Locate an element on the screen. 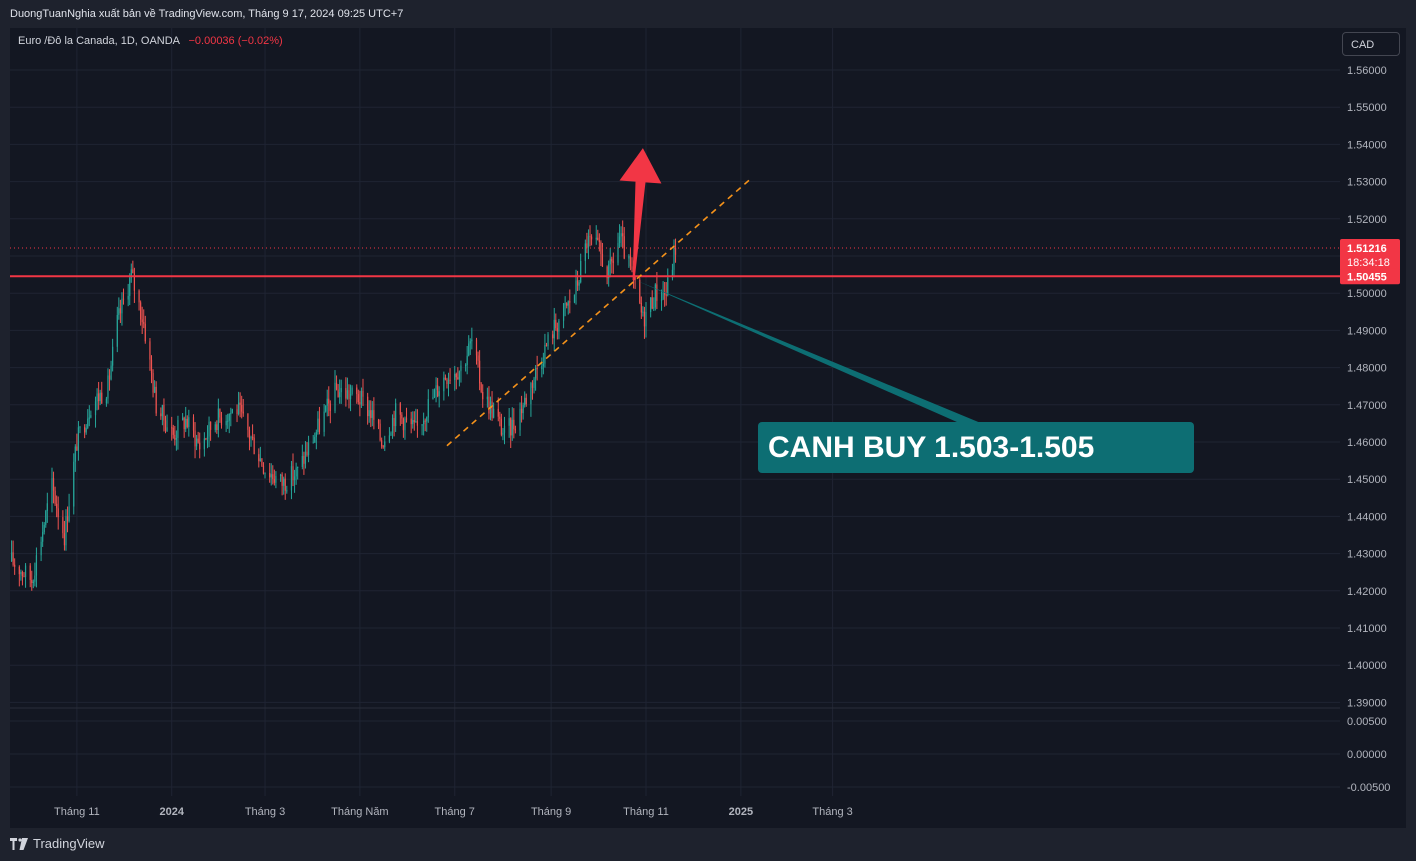 This screenshot has height=861, width=1416. price-tick-label: 1.44000 is located at coordinates (1367, 517).